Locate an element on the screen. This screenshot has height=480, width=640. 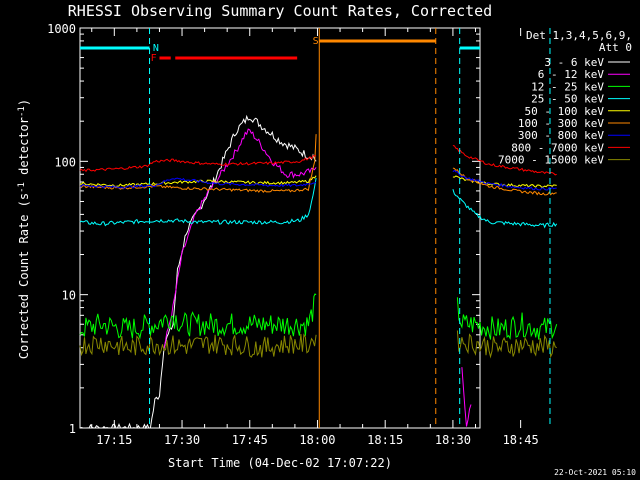
x-tick-label: 17:15 is located at coordinates (114, 440).